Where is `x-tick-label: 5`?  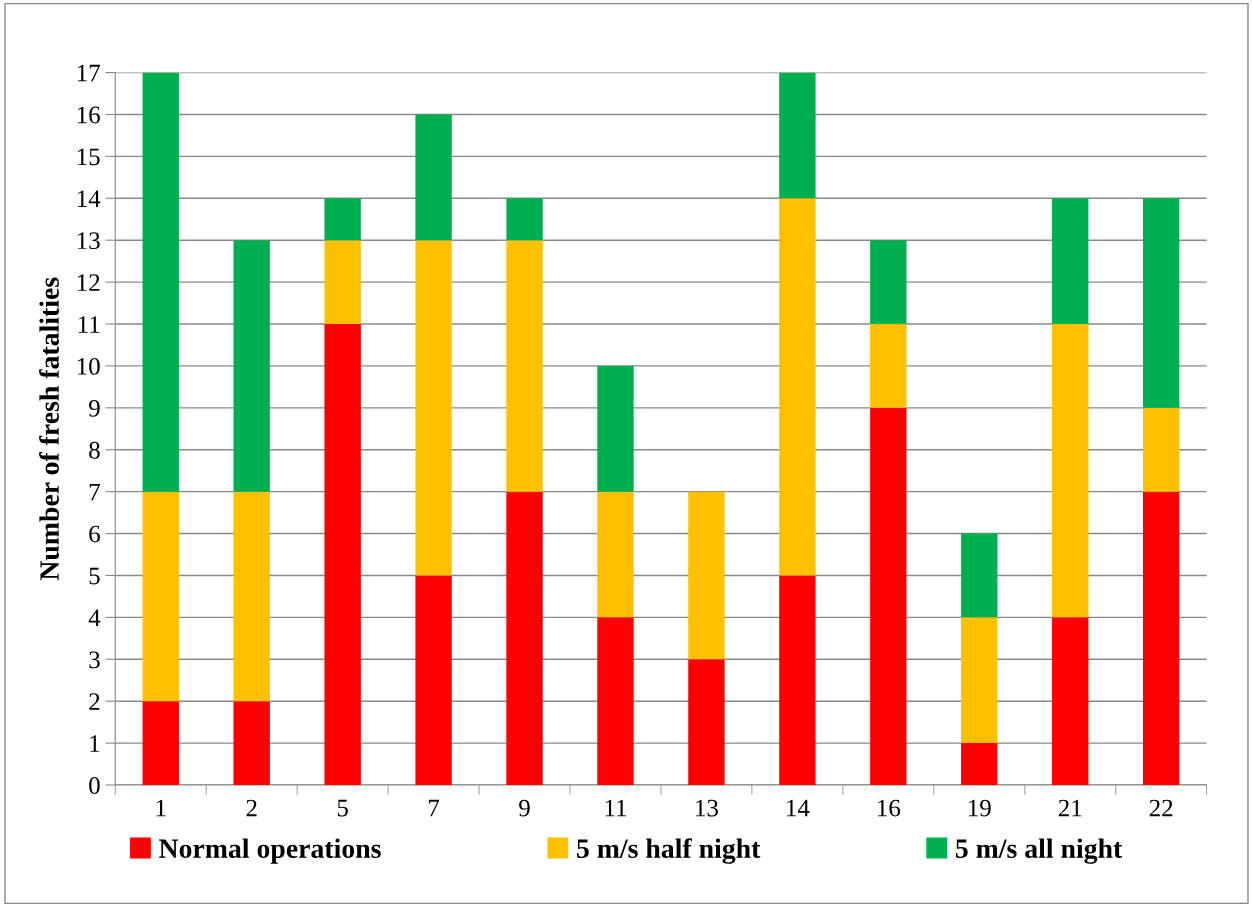
x-tick-label: 5 is located at coordinates (342, 808).